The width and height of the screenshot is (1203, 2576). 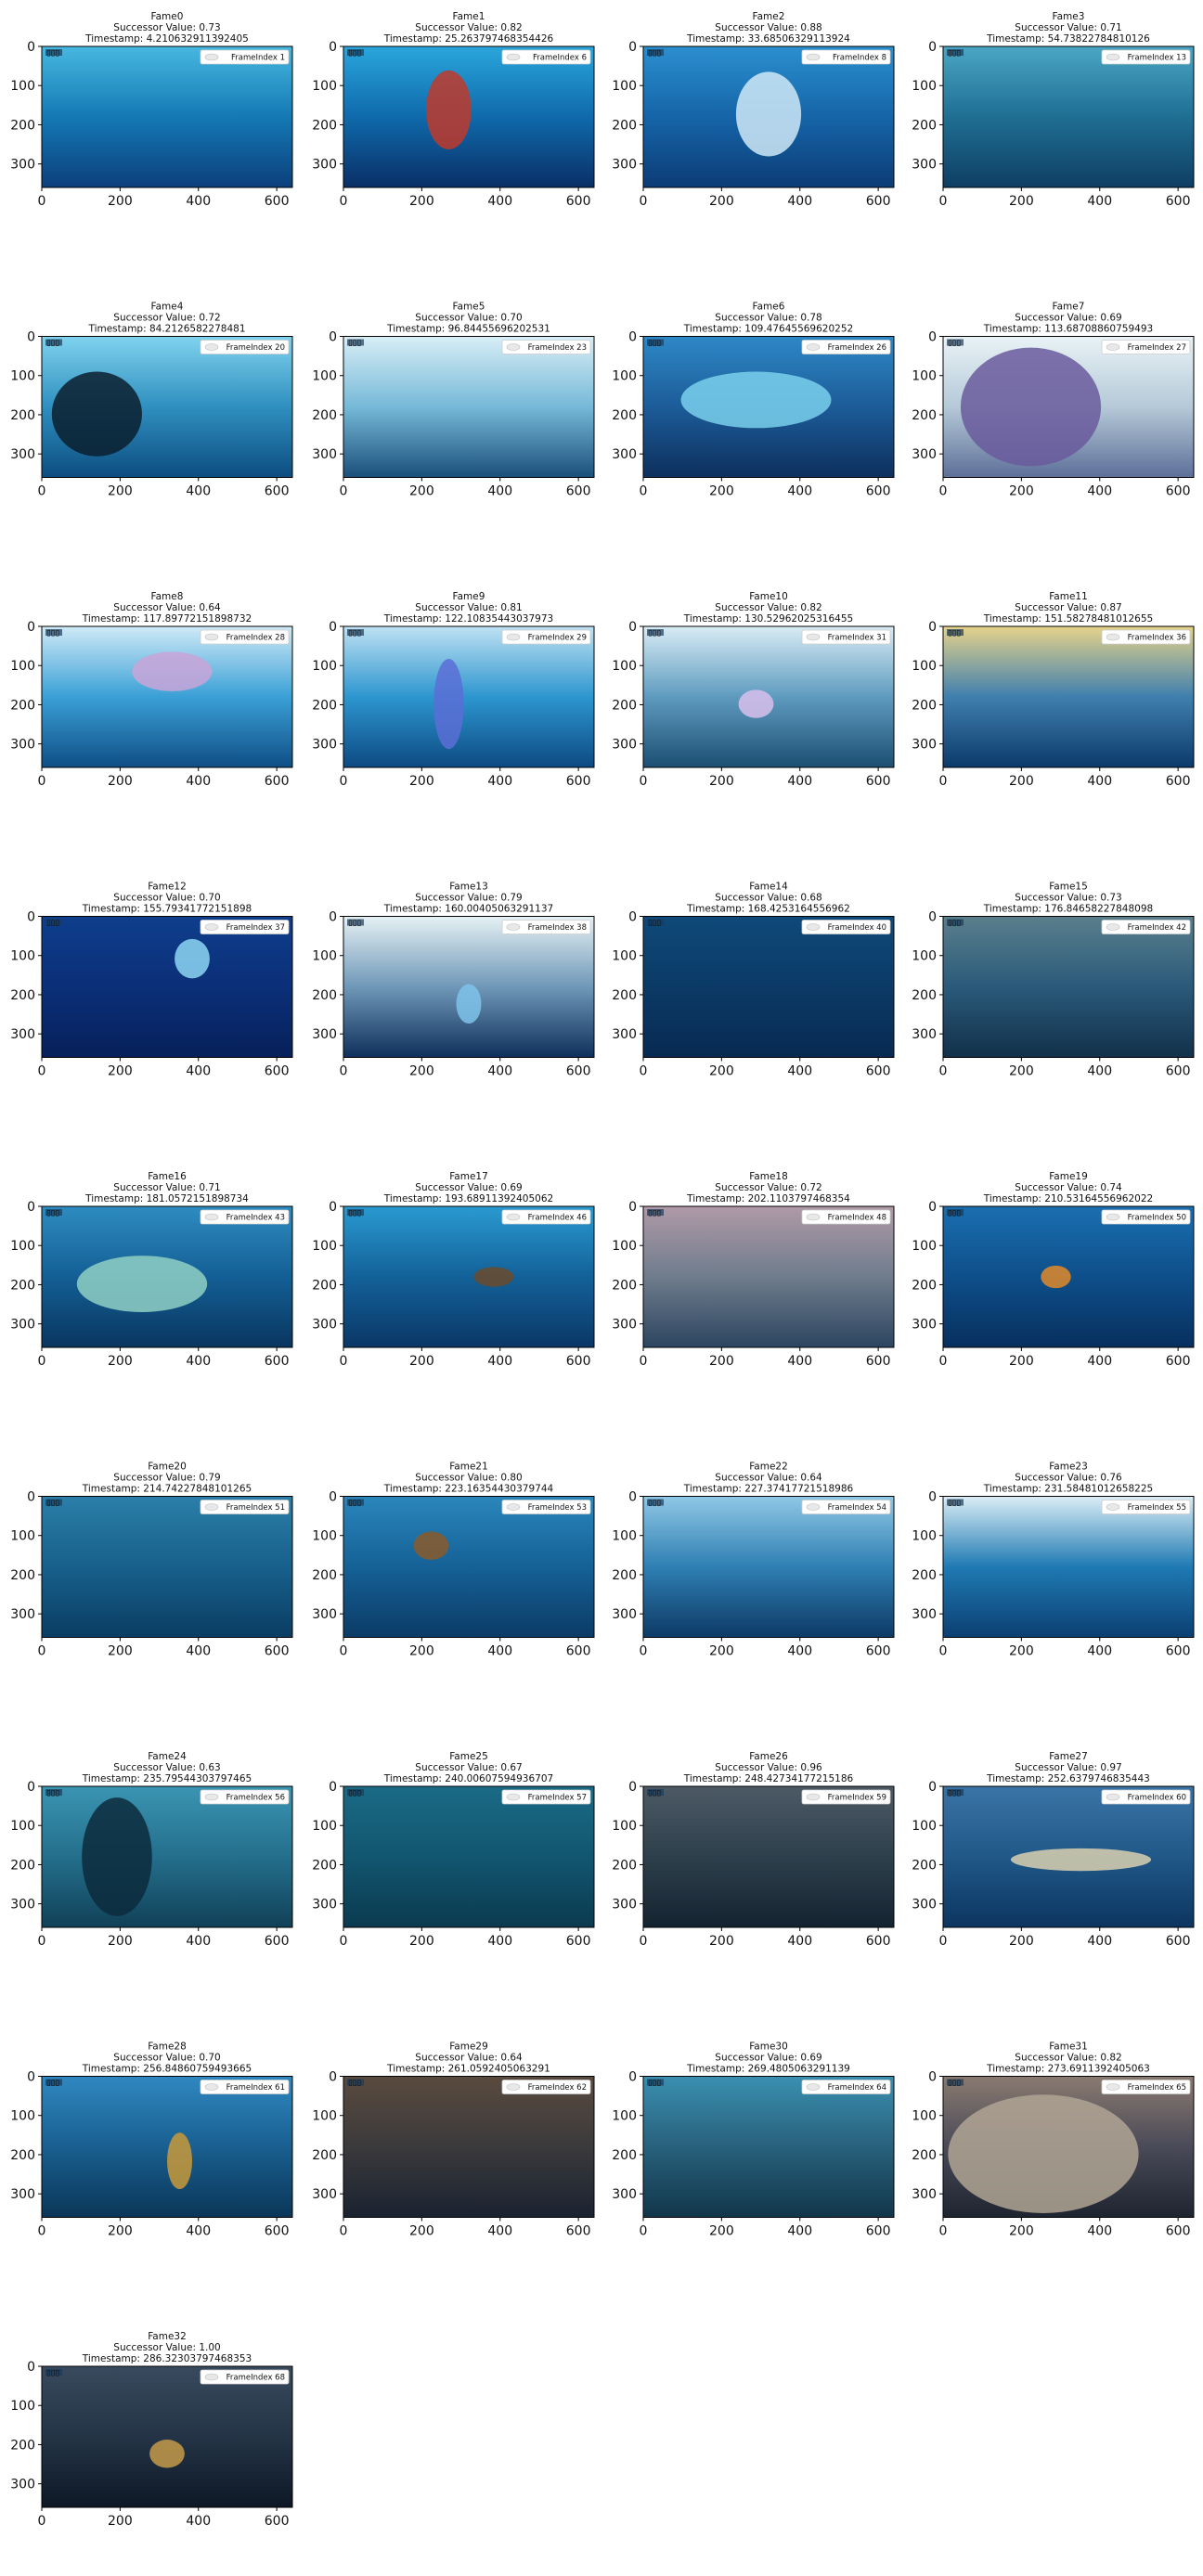 I want to click on subplot-title: Fame28, so click(x=167, y=2047).